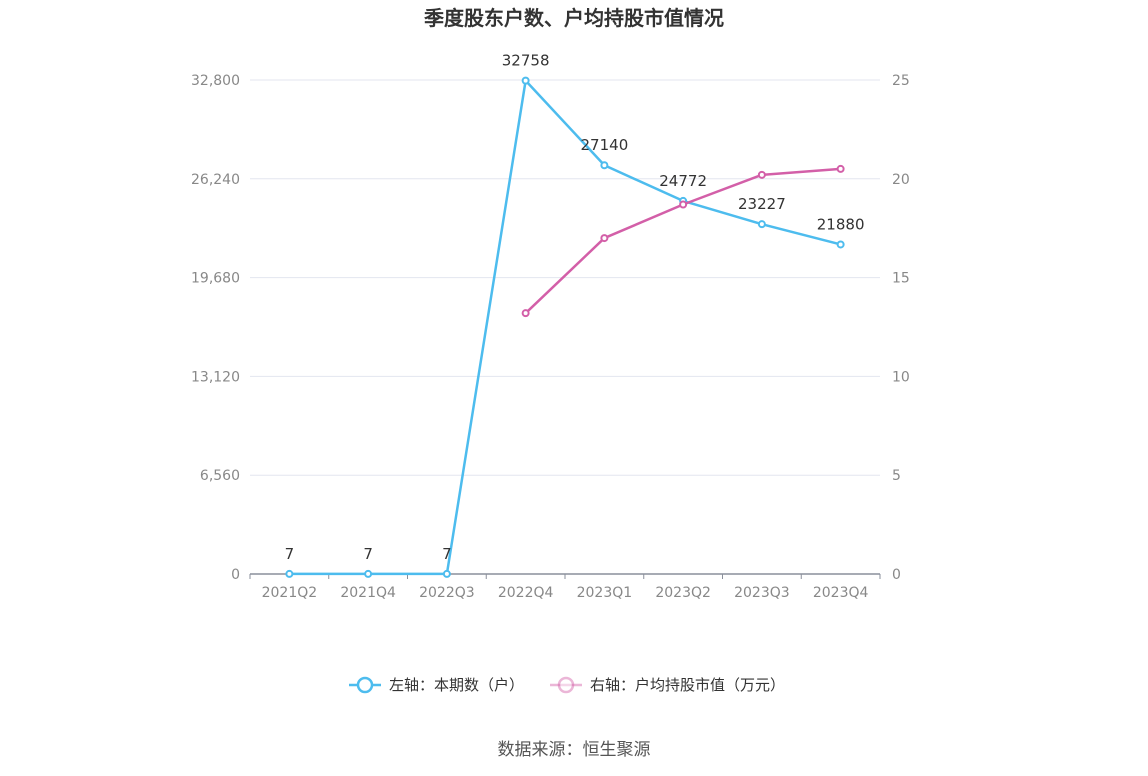 The width and height of the screenshot is (1148, 776). I want to click on data-label: 21880, so click(841, 224).